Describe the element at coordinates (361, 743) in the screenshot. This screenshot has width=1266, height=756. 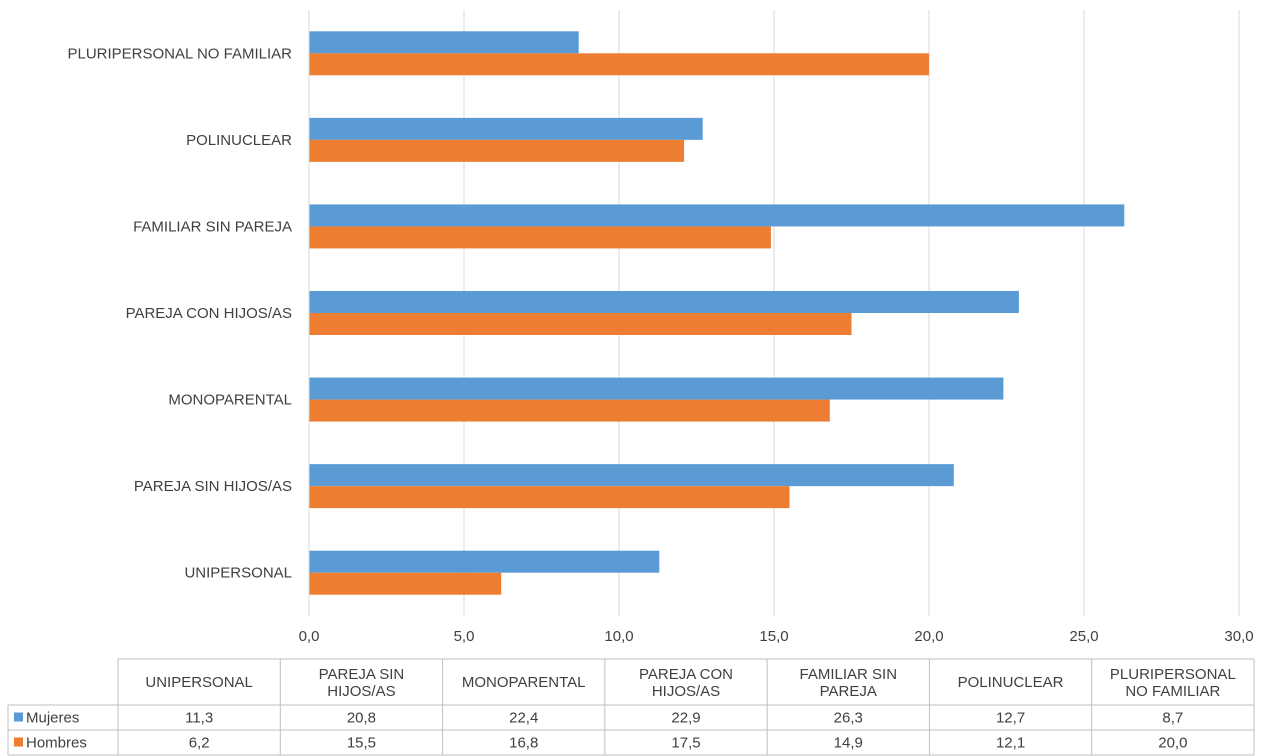
I see `table-value: 15,5` at that location.